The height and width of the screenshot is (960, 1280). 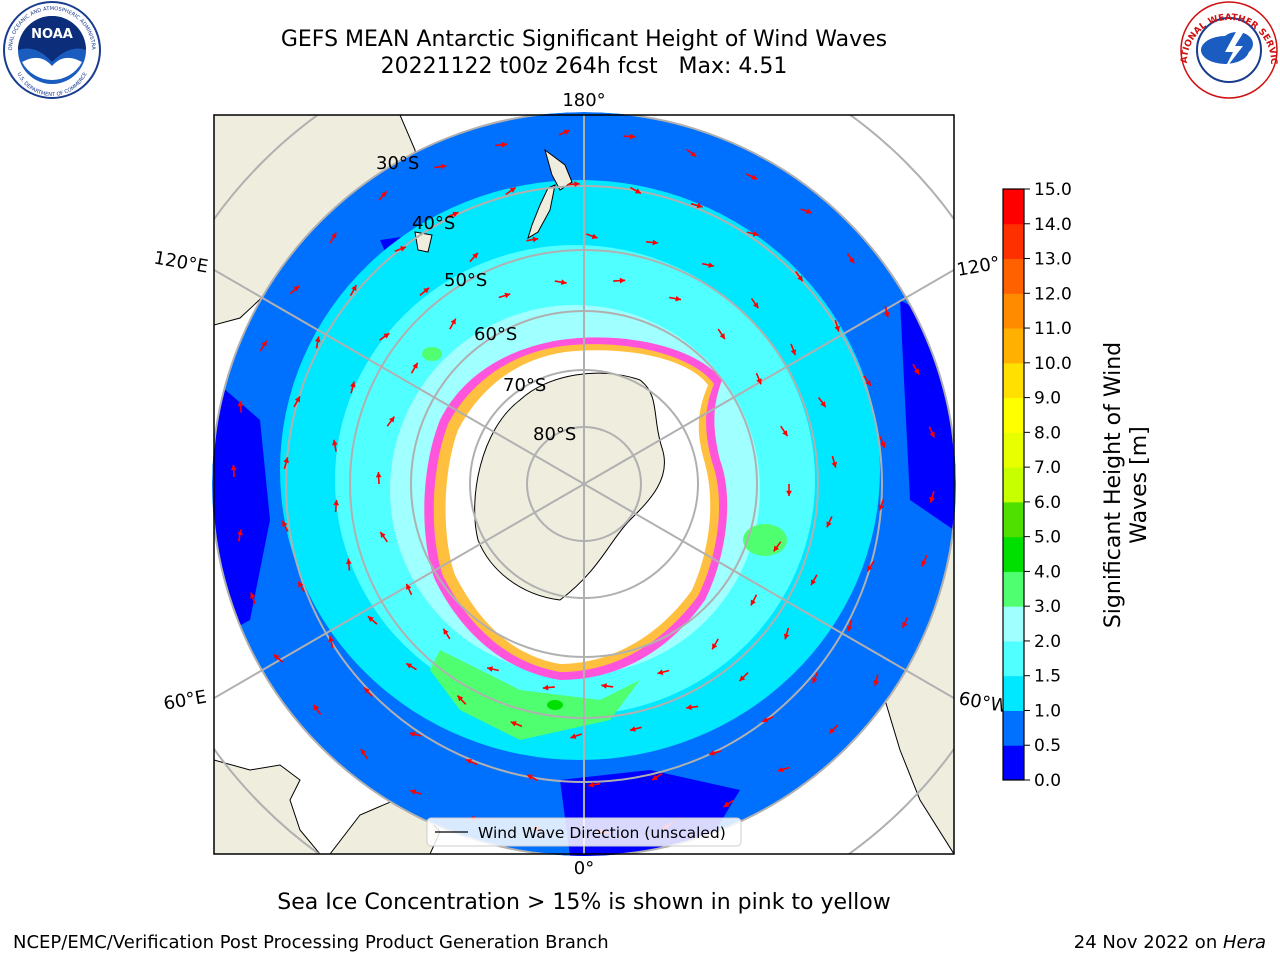 What do you see at coordinates (1047, 781) in the screenshot?
I see `colorbar-tick-label: 0.0` at bounding box center [1047, 781].